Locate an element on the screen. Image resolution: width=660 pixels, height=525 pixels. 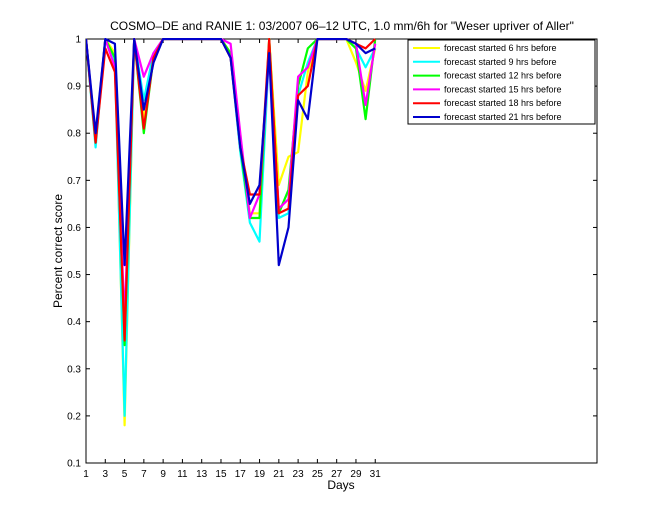
x-tick-label: 3 is located at coordinates (106, 474).